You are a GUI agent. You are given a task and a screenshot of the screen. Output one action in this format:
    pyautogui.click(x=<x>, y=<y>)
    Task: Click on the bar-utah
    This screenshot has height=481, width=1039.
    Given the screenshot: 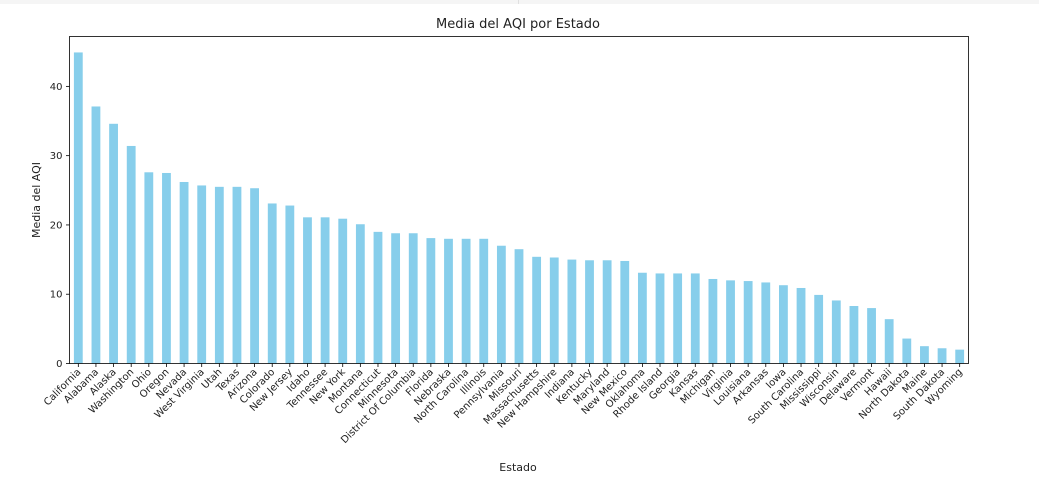 What is the action you would take?
    pyautogui.click(x=219, y=275)
    